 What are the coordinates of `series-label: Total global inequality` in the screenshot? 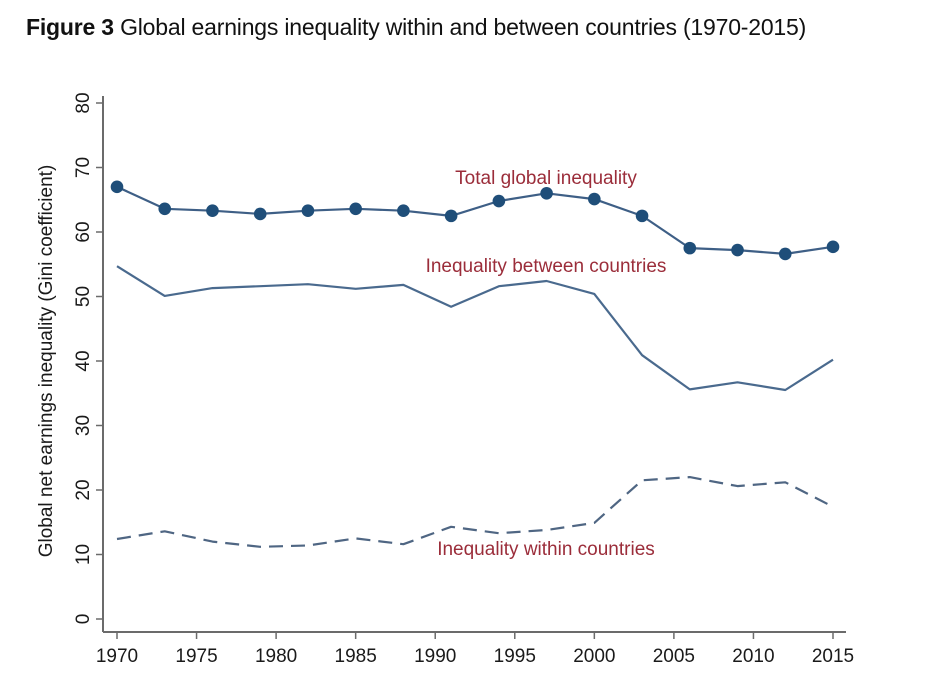 It's located at (546, 178).